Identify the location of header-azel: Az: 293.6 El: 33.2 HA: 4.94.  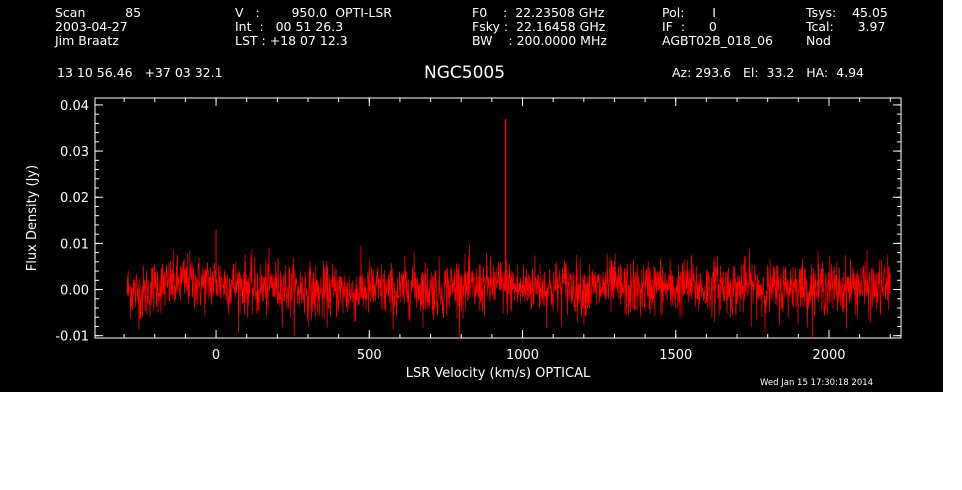
(768, 72).